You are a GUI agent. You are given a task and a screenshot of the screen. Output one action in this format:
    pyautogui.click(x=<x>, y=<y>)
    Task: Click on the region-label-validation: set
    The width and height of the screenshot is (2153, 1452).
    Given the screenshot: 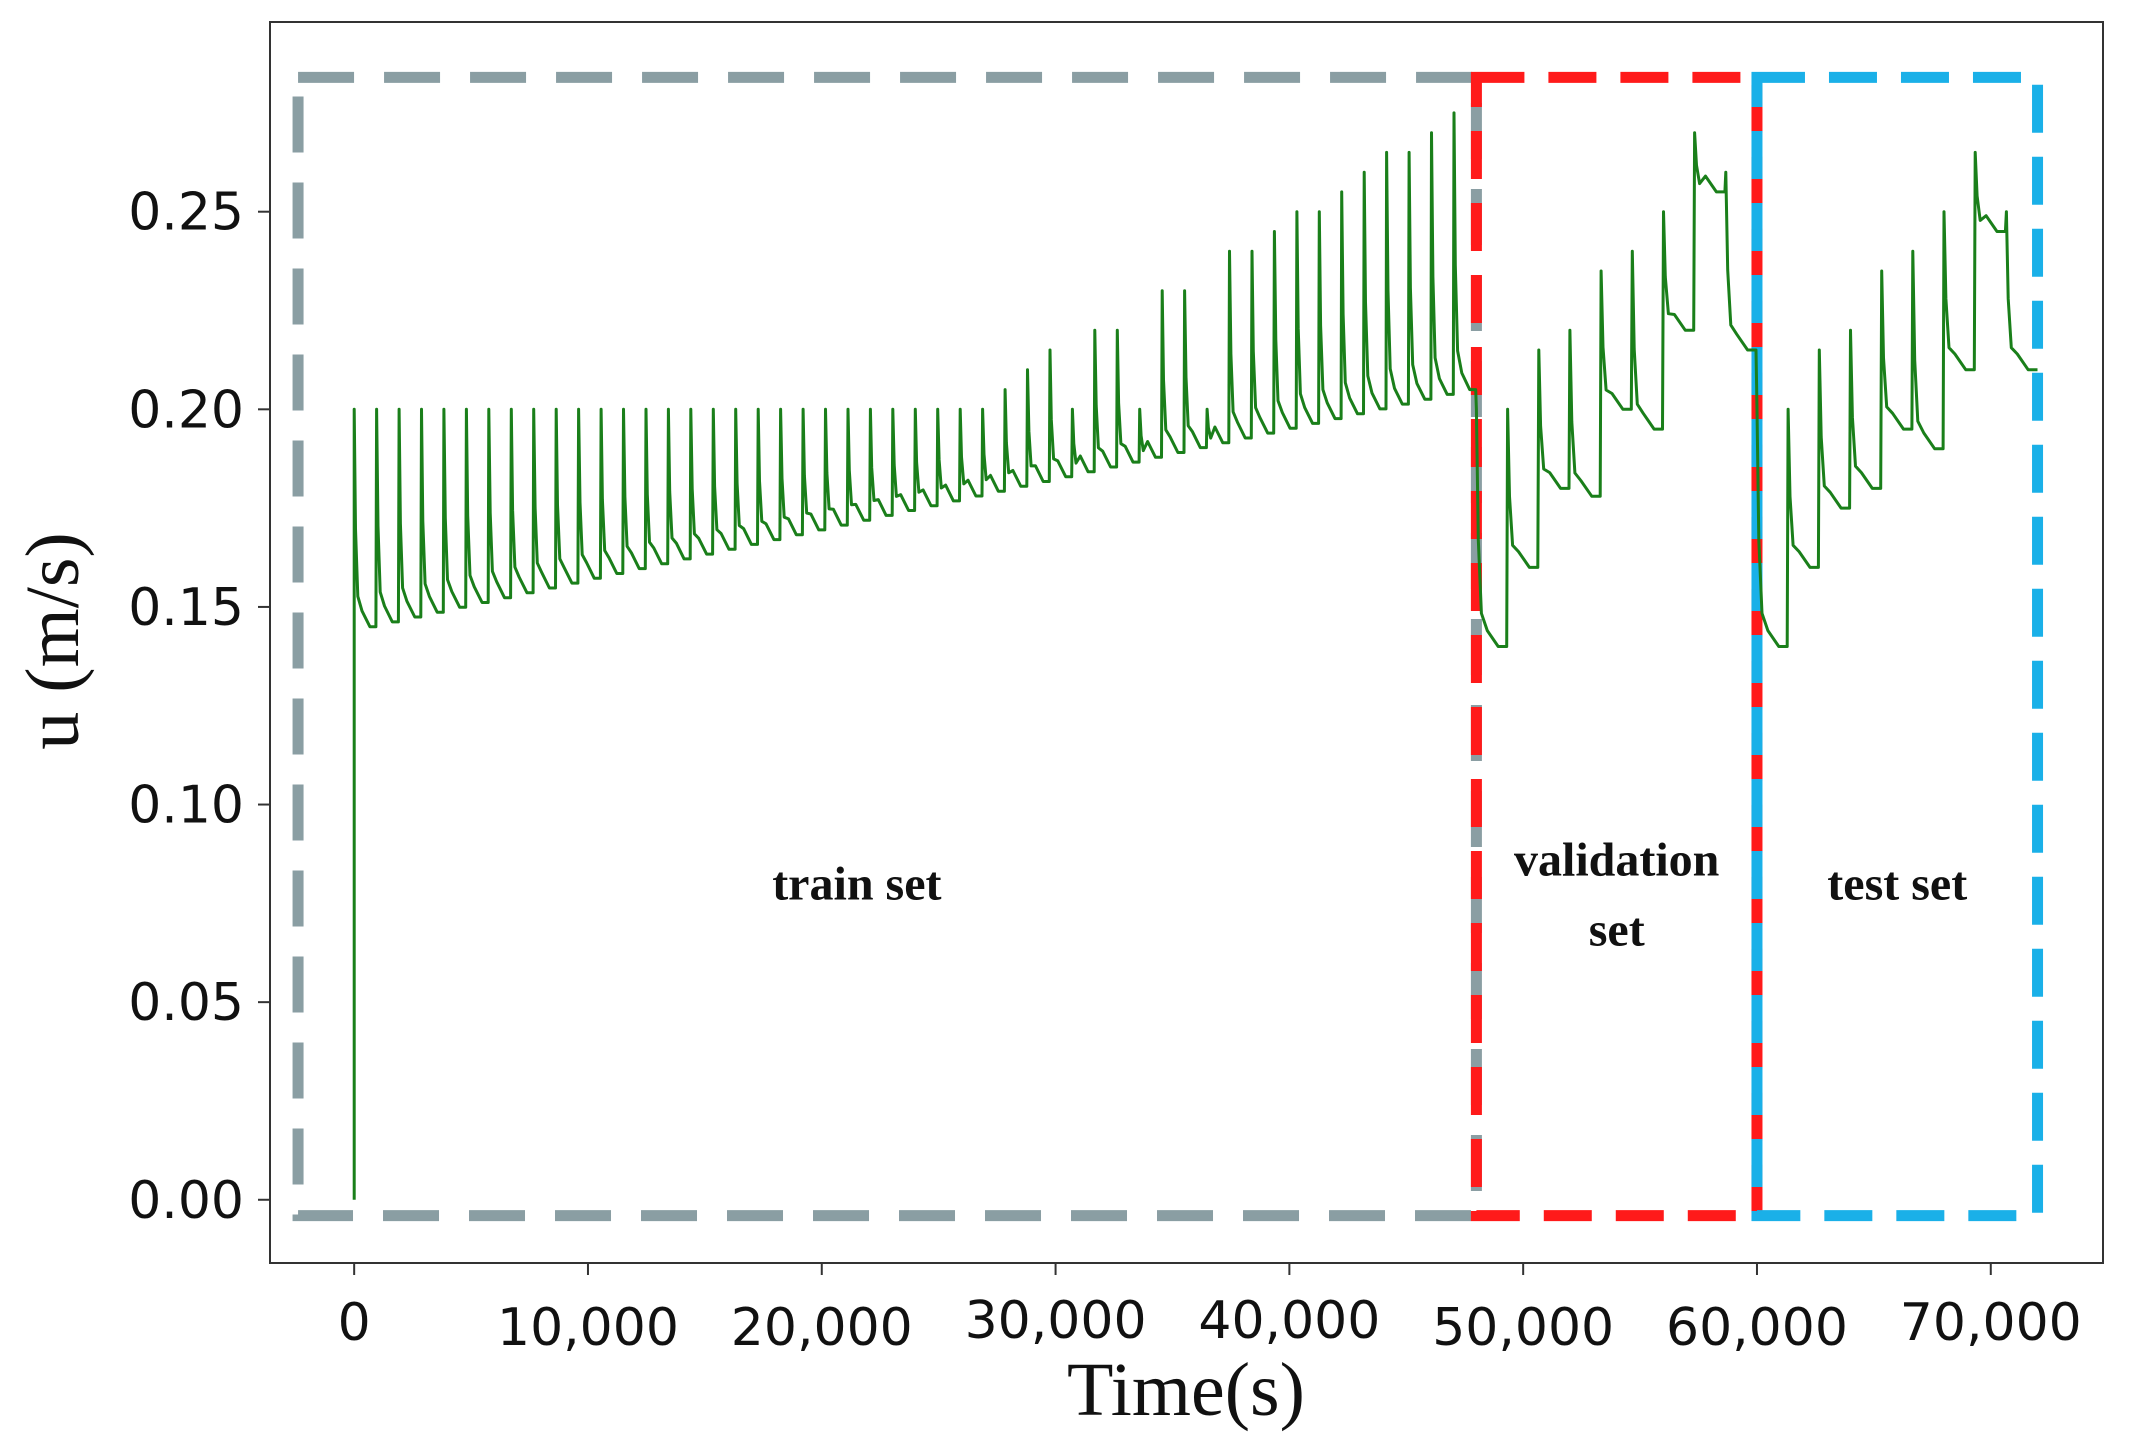 What is the action you would take?
    pyautogui.click(x=1617, y=930)
    